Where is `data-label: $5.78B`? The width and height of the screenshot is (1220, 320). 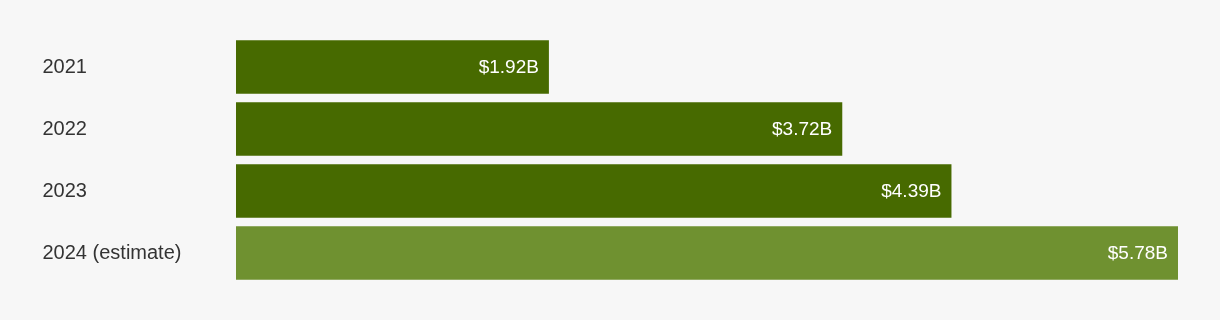
data-label: $5.78B is located at coordinates (1137, 252).